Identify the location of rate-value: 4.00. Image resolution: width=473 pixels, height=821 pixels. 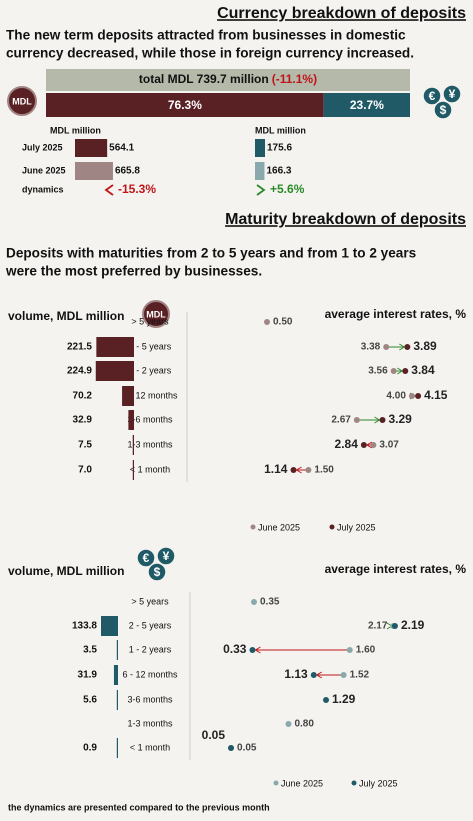
(396, 396).